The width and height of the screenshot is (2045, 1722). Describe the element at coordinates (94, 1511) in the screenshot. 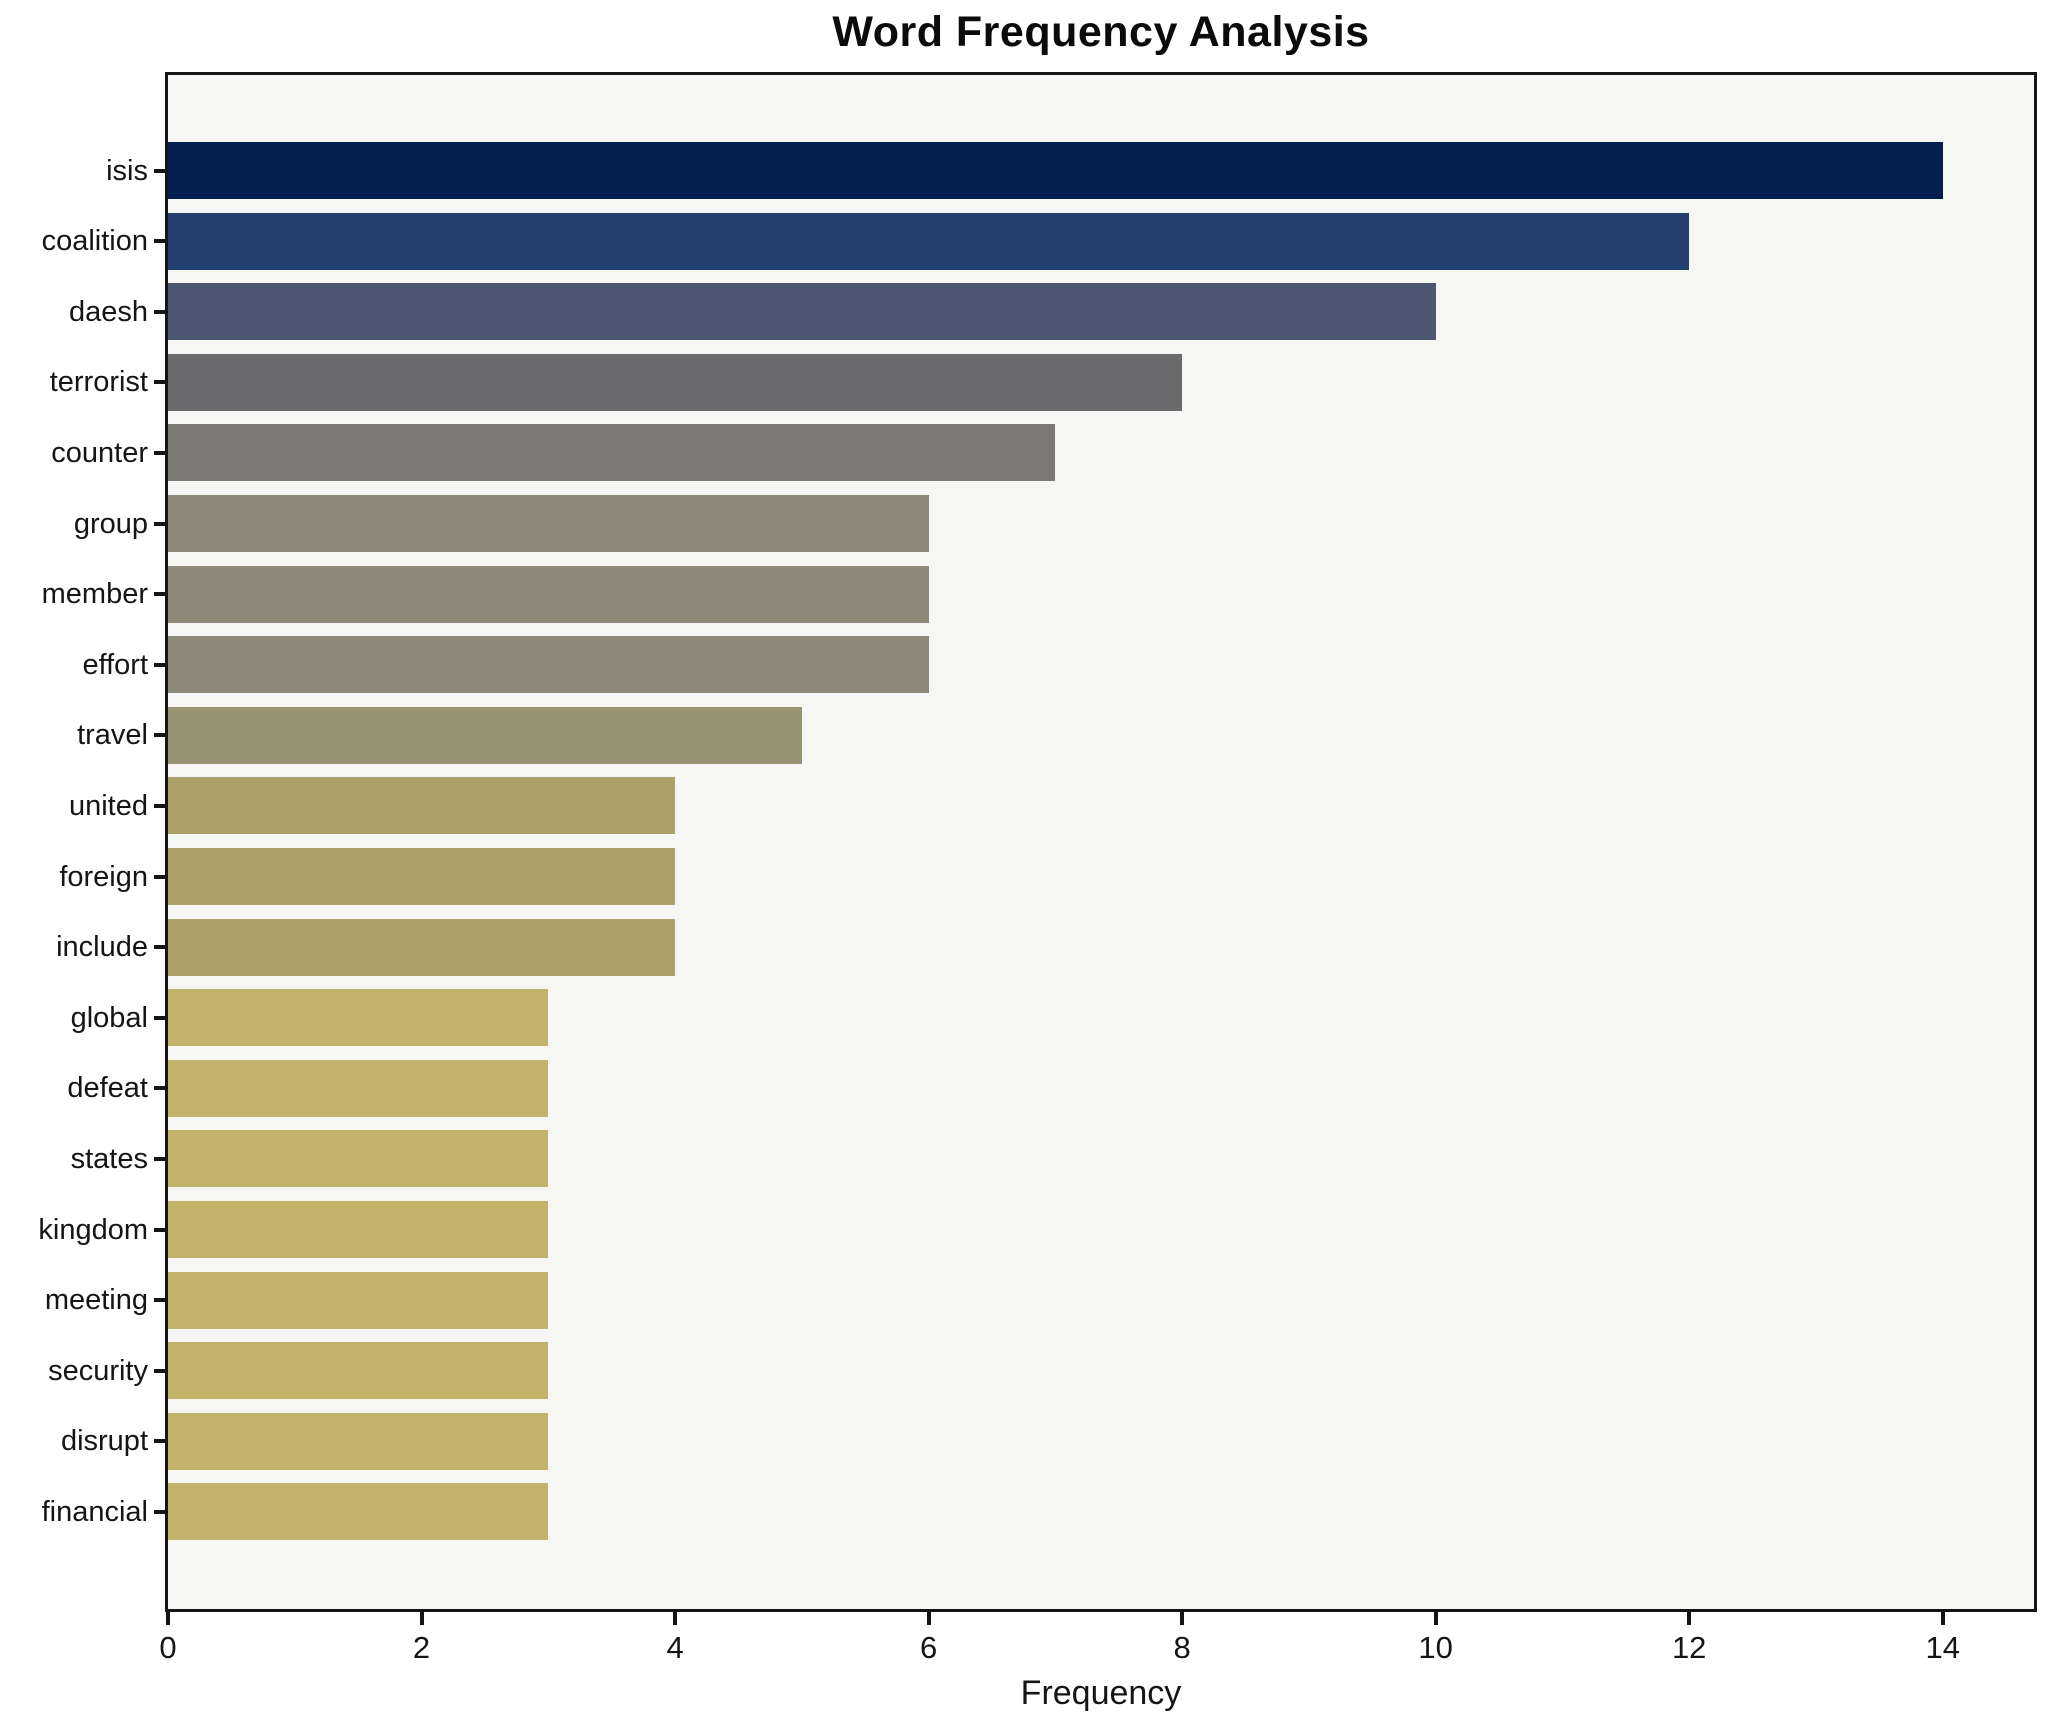

I see `y-axis-label-financial: financial` at that location.